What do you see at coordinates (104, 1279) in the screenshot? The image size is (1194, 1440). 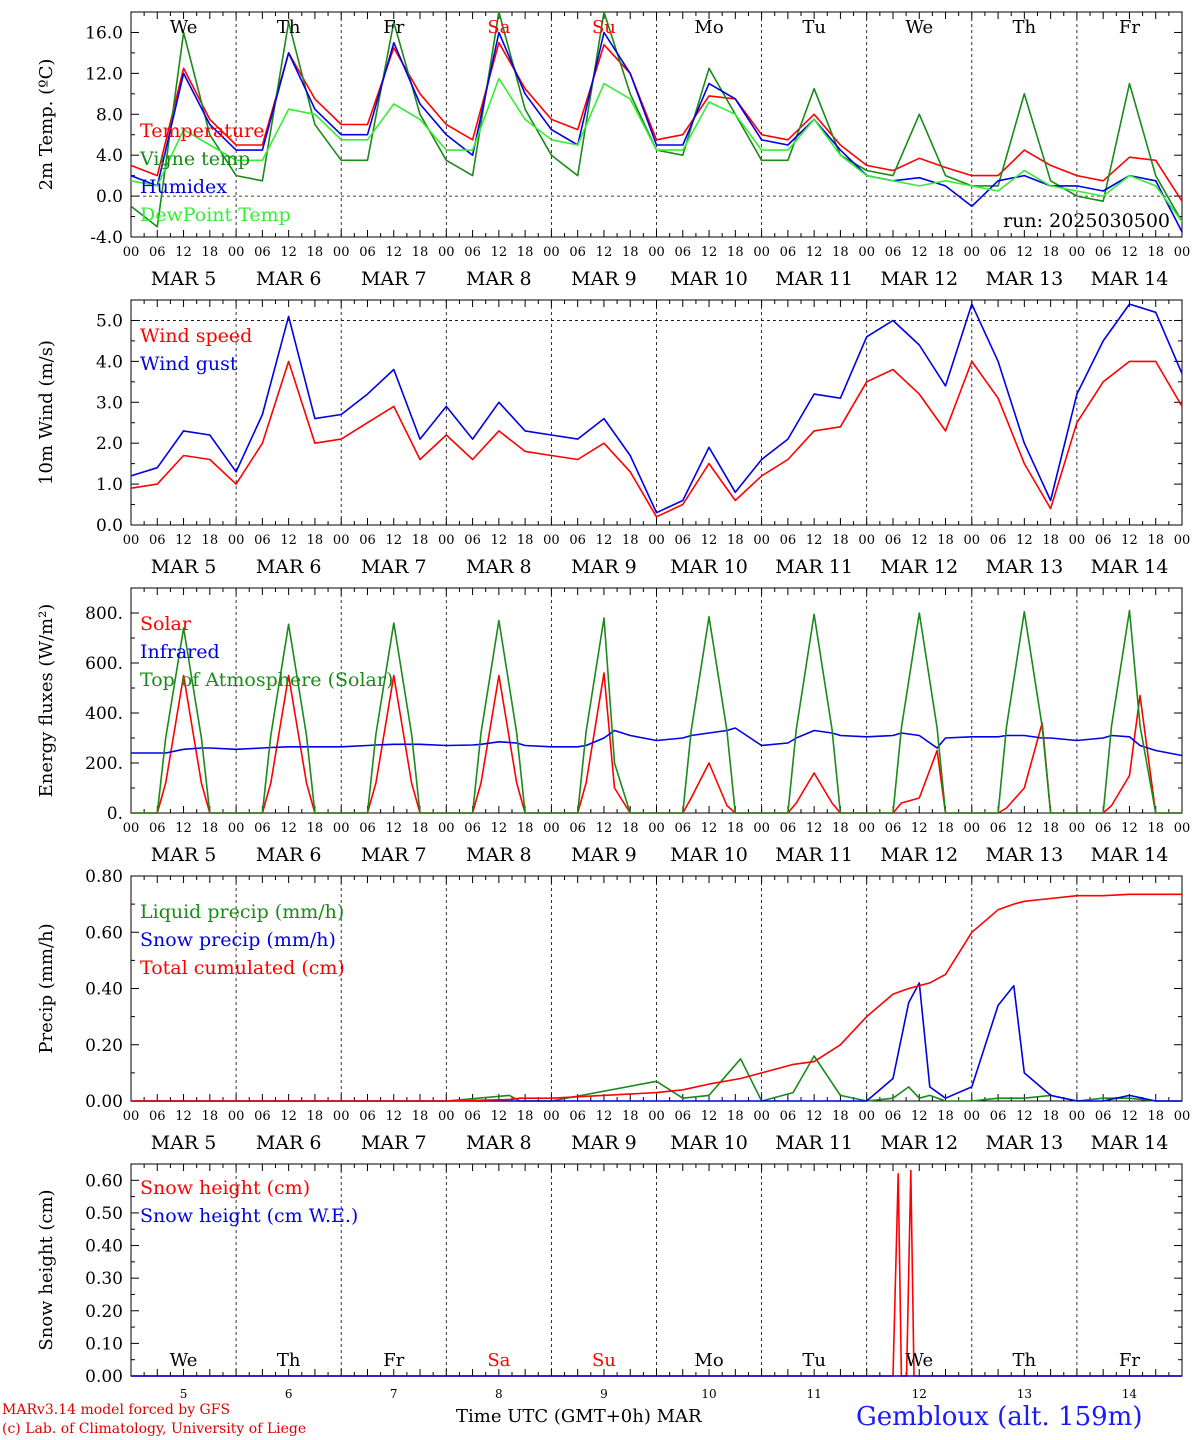 I see `y-tick-label: 0.30` at bounding box center [104, 1279].